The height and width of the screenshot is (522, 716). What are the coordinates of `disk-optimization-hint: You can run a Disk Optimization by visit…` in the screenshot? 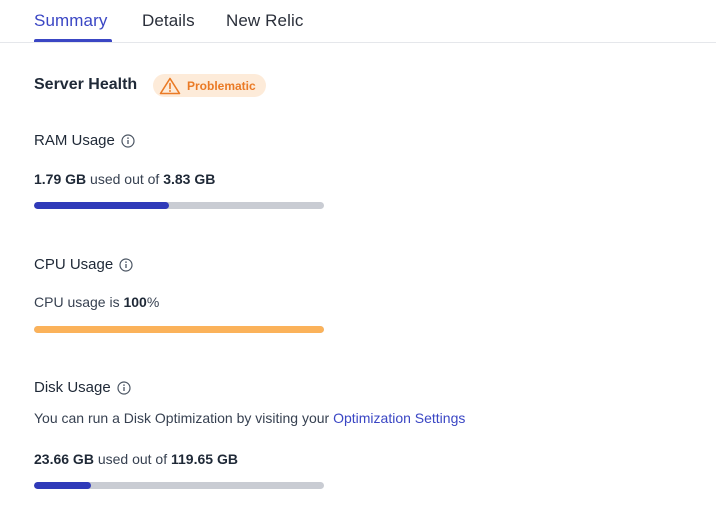 It's located at (249, 418).